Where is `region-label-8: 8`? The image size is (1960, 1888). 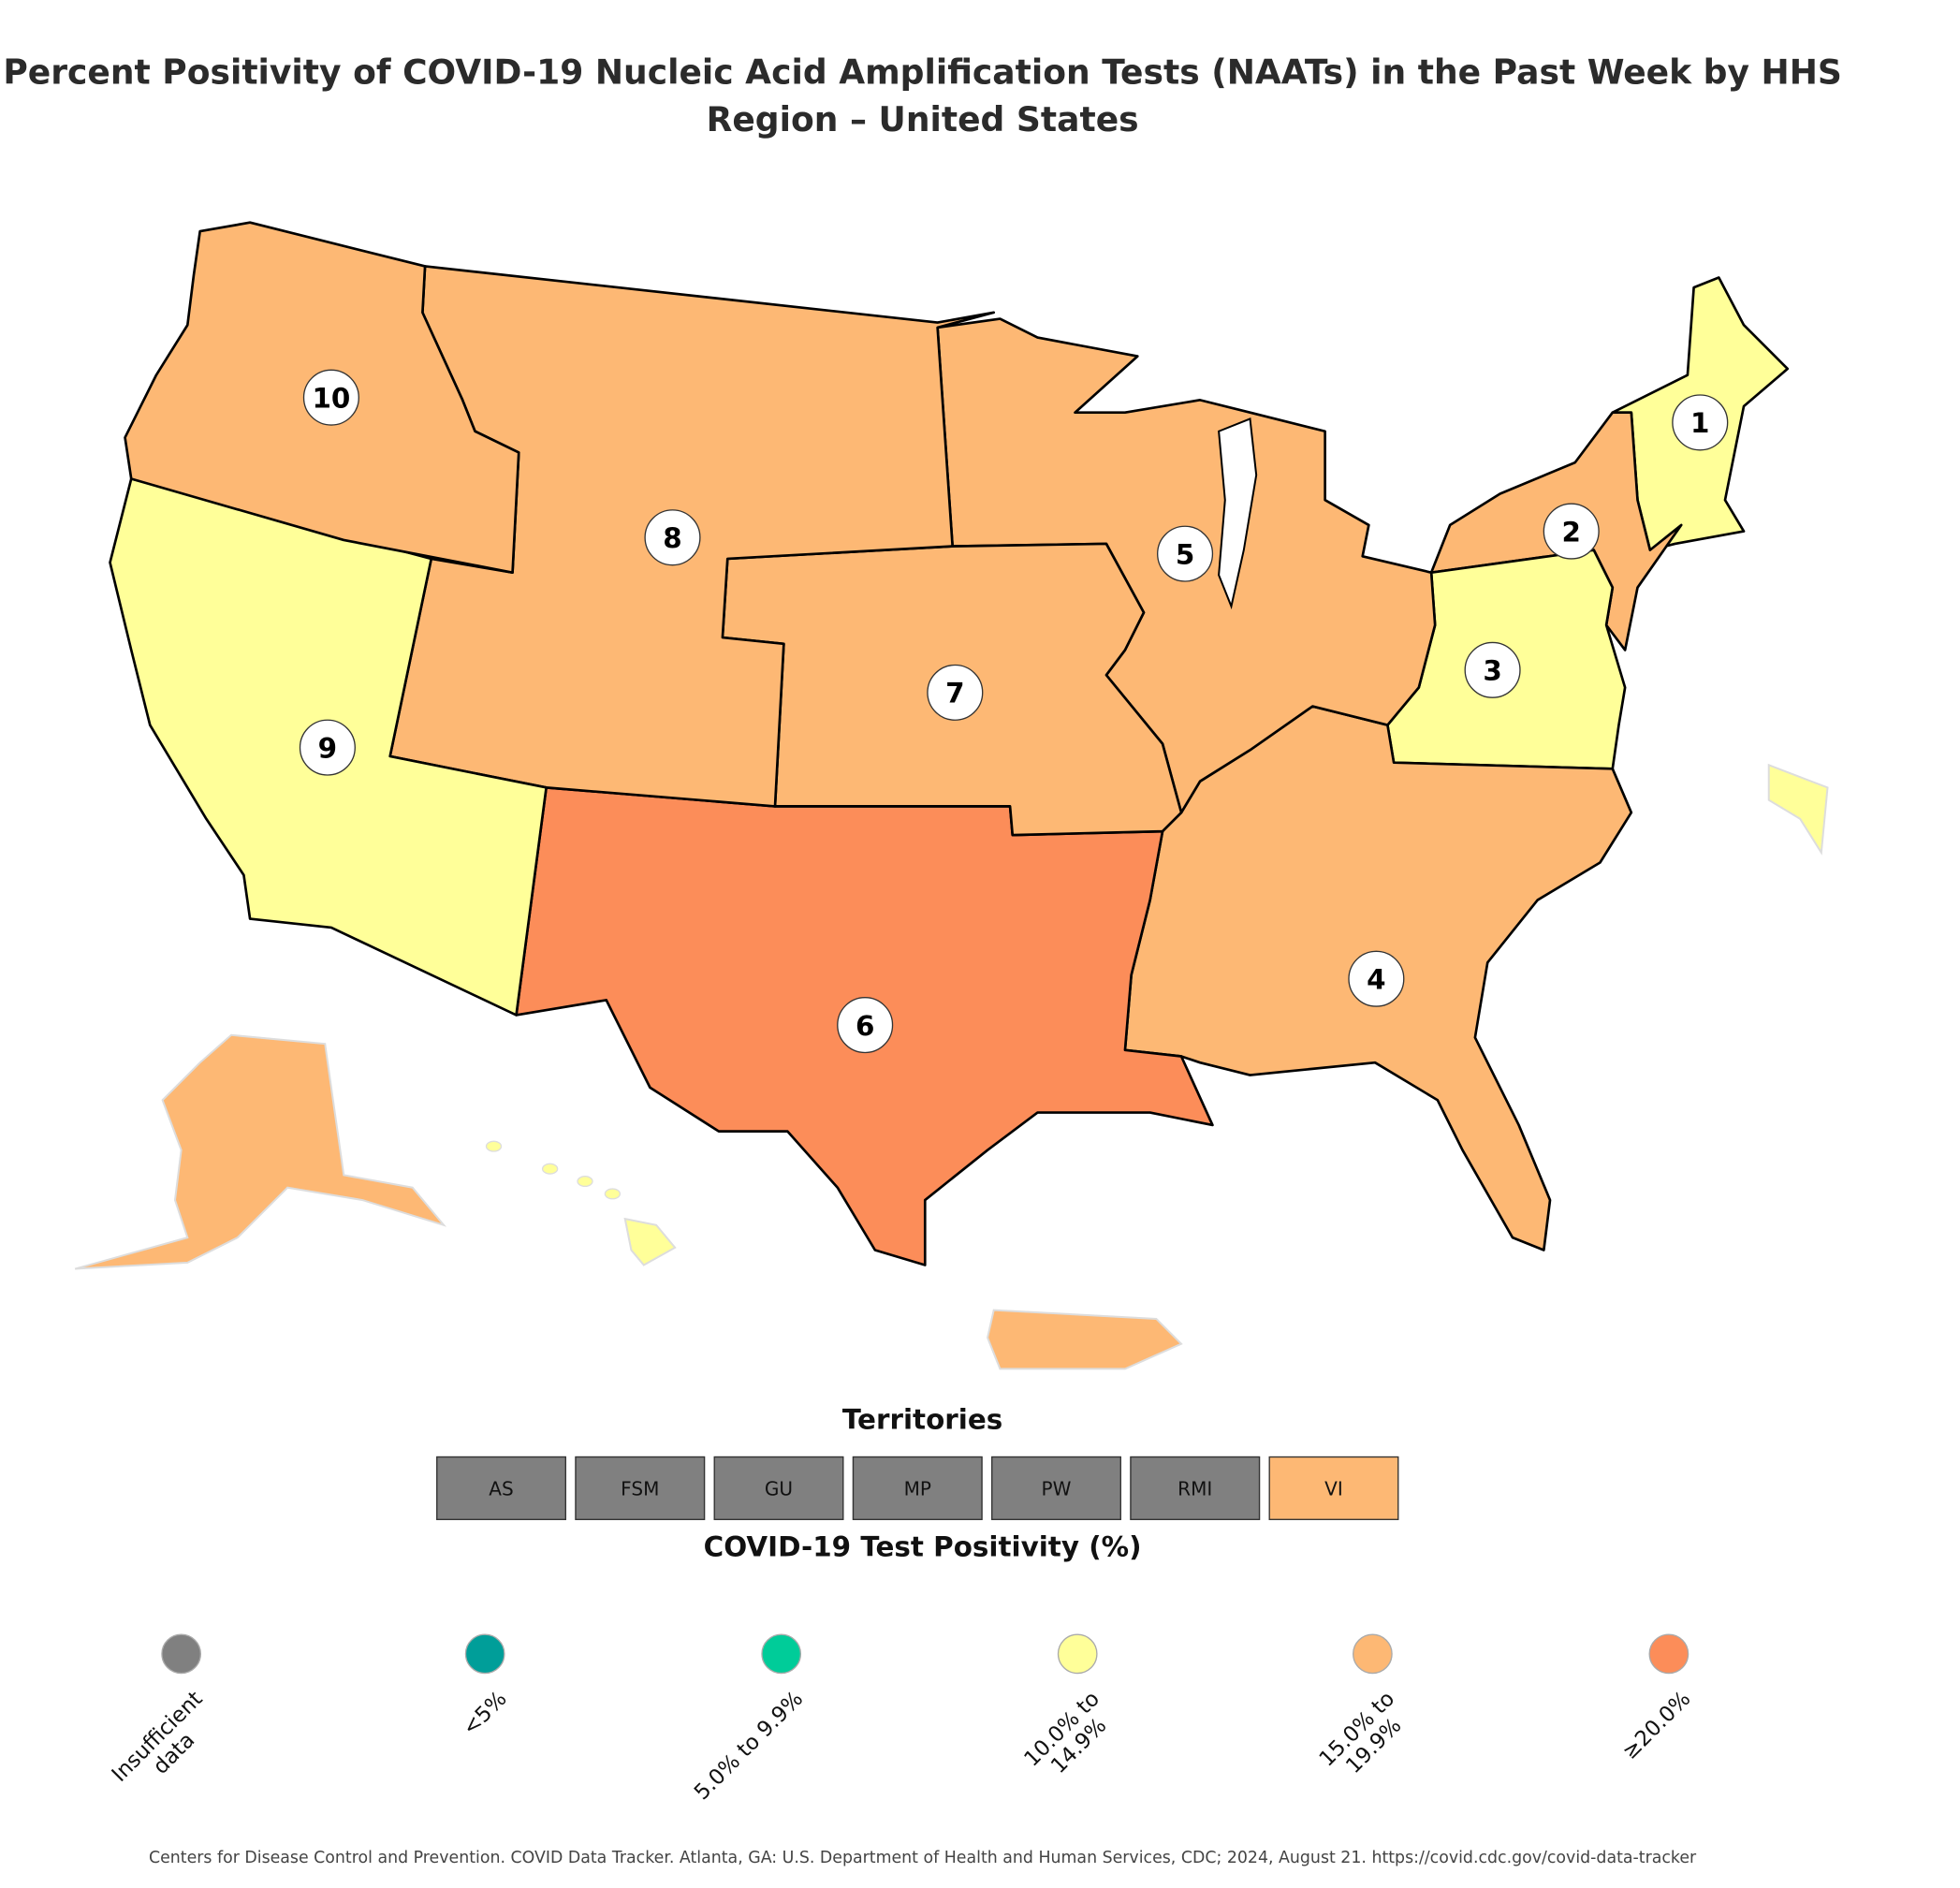
region-label-8: 8 is located at coordinates (672, 538).